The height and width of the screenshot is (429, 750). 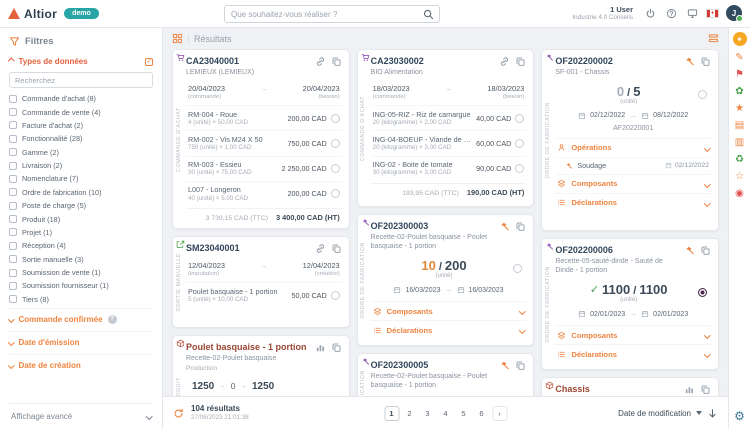 What do you see at coordinates (518, 269) in the screenshot?
I see `of-select-radio` at bounding box center [518, 269].